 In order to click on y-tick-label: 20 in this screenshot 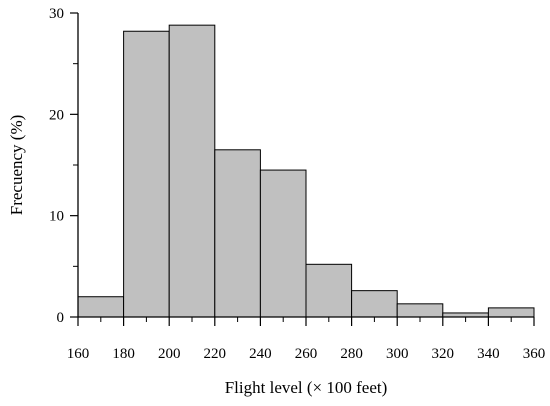, I will do `click(56, 115)`.